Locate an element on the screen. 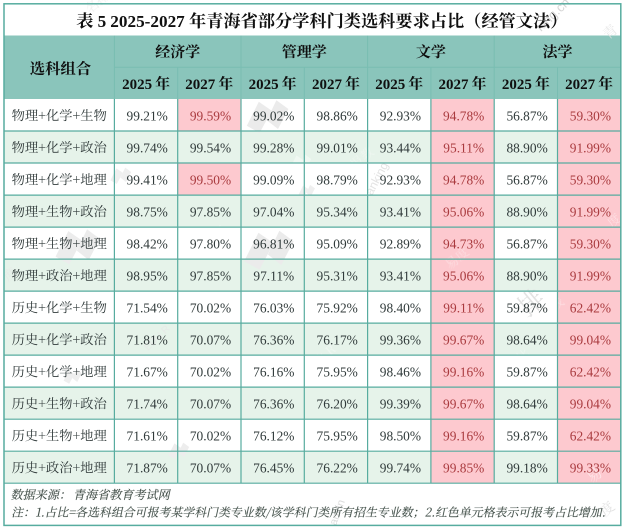 The image size is (626, 529). svg-text: 98.46% is located at coordinates (400, 372).